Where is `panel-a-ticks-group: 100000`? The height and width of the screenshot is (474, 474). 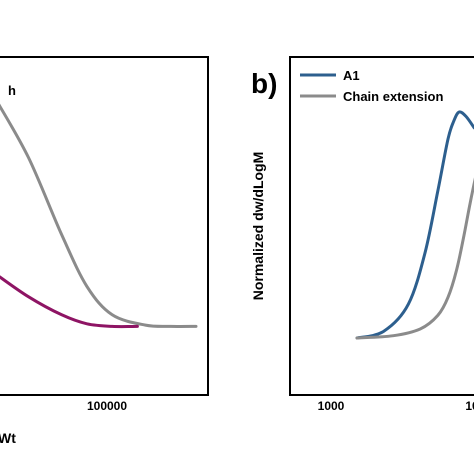
panel-a-ticks-group: 100000 is located at coordinates (107, 406).